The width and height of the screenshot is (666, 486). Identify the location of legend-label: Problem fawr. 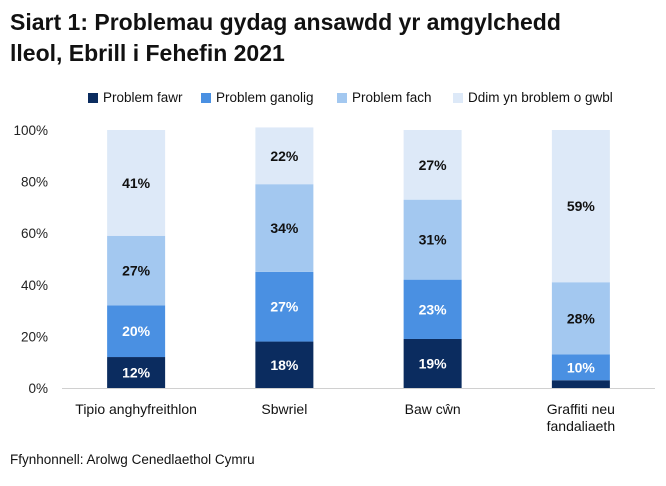
(143, 97).